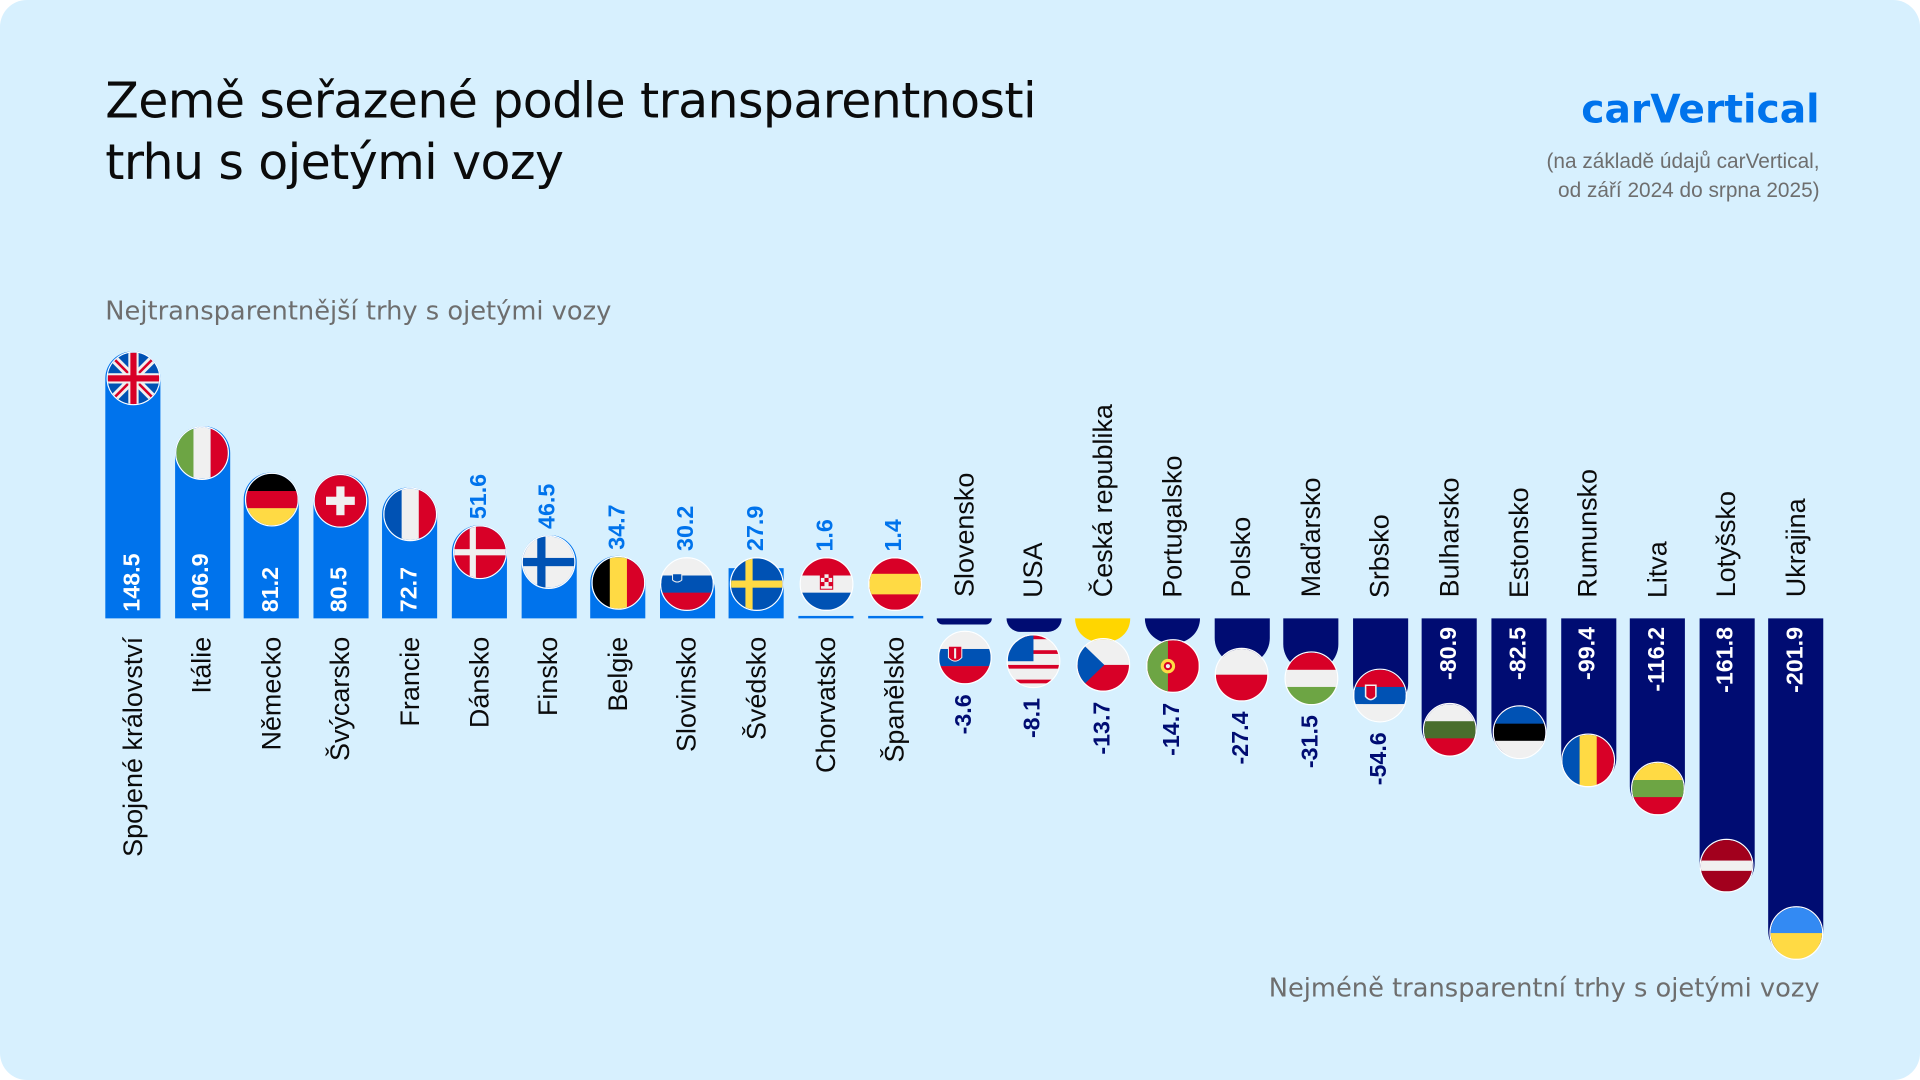 The height and width of the screenshot is (1080, 1920). Describe the element at coordinates (271, 499) in the screenshot. I see `germany-flag-icon` at that location.